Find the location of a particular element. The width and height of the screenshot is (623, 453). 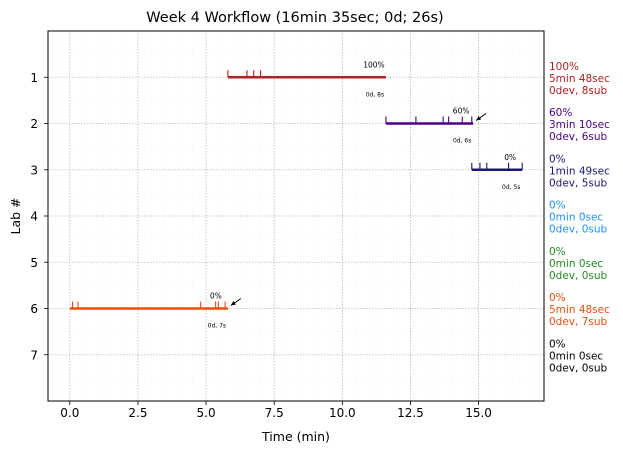

lab-2-dev-label: 0d, 6s is located at coordinates (462, 141).